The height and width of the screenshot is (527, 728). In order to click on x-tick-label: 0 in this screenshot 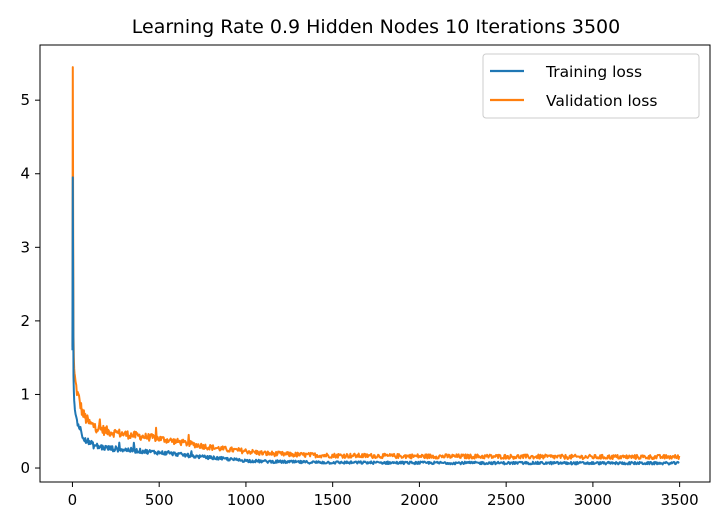, I will do `click(73, 500)`.